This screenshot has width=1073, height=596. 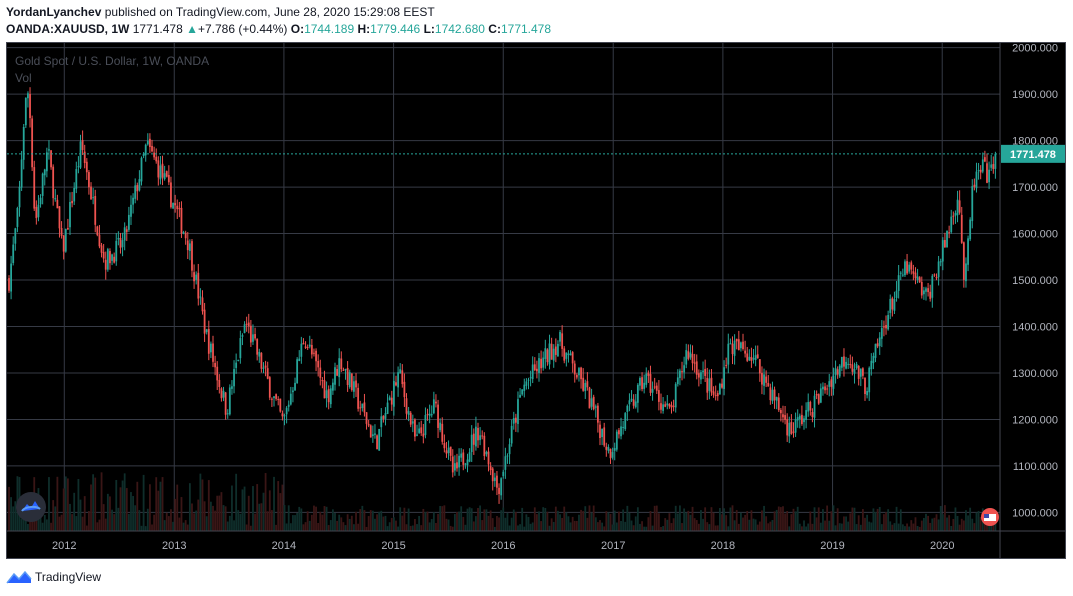 What do you see at coordinates (68, 29) in the screenshot?
I see `symbol-name: OANDA:XAUUSD, 1W` at bounding box center [68, 29].